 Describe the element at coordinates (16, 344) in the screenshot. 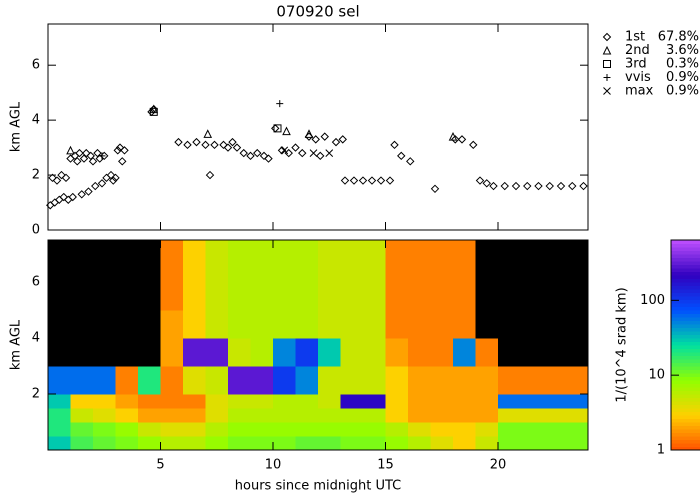

I see `y-axis-label: km AGL` at that location.